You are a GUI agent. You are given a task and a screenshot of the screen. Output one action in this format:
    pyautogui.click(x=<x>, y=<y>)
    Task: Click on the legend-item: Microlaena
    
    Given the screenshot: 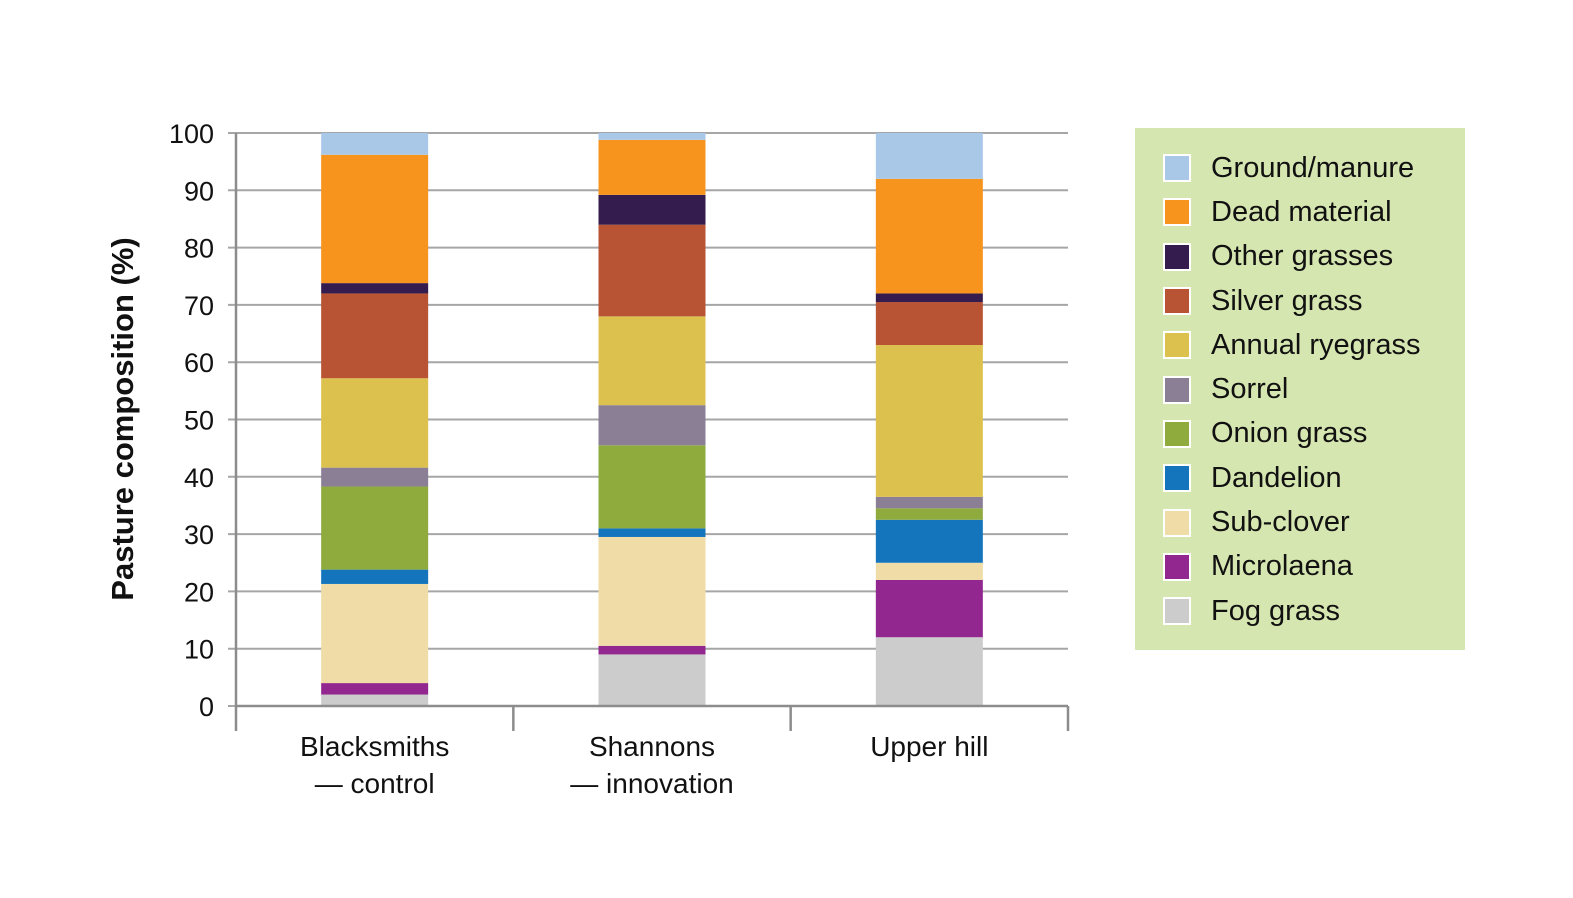 What is the action you would take?
    pyautogui.click(x=1314, y=567)
    